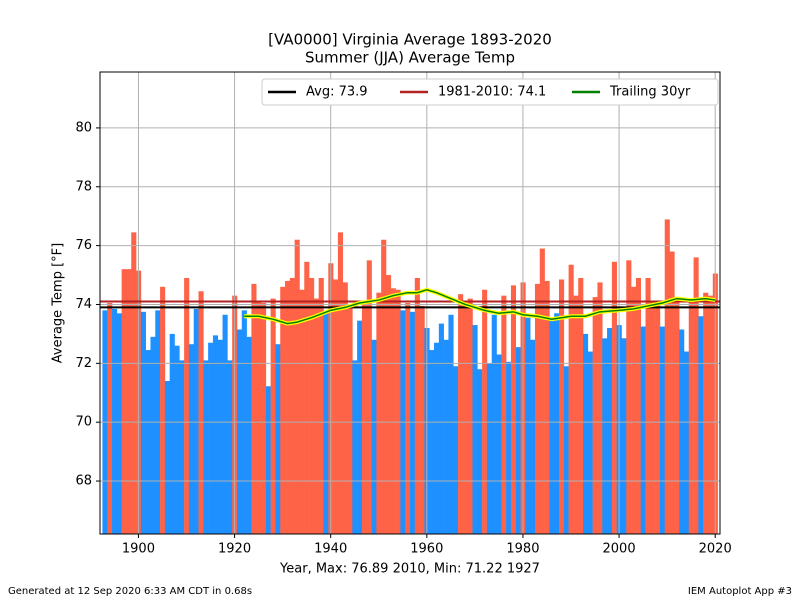  I want to click on y-axis-label: Average Temp [°F], so click(58, 303).